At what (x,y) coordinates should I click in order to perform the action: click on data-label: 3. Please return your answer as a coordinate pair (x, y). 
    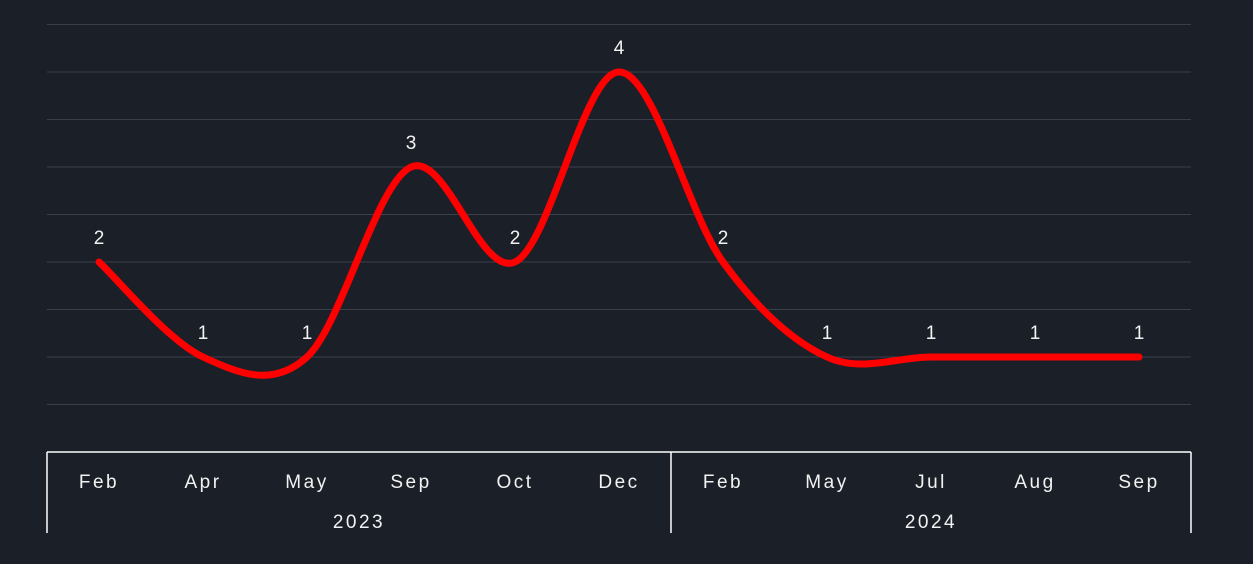
    Looking at the image, I should click on (411, 143).